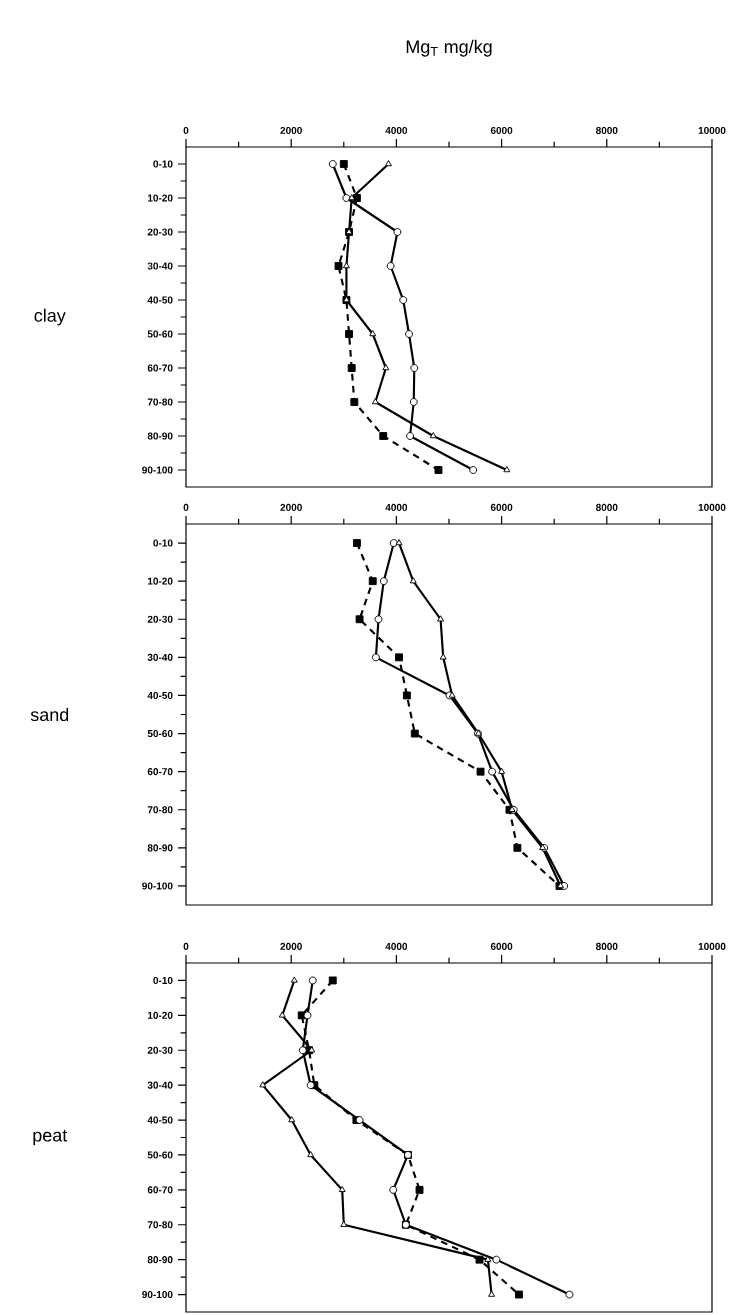 The width and height of the screenshot is (731, 1315). Describe the element at coordinates (449, 48) in the screenshot. I see `chart-title: Mg$_{T}$ mg/kg` at that location.